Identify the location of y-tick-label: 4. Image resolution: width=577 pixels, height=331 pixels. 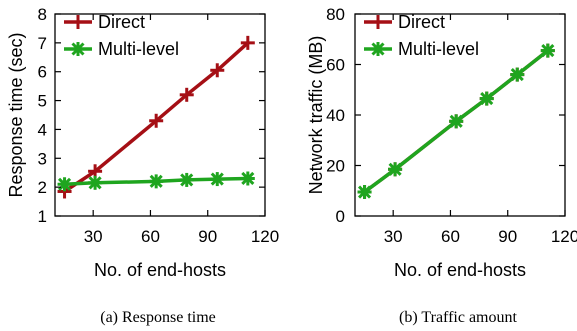
(42, 129).